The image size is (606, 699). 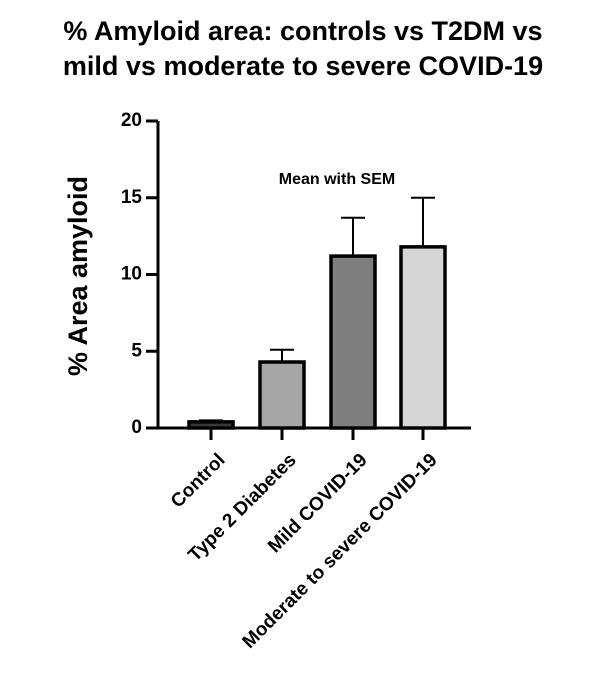 What do you see at coordinates (136, 427) in the screenshot?
I see `y-tick-label: 0` at bounding box center [136, 427].